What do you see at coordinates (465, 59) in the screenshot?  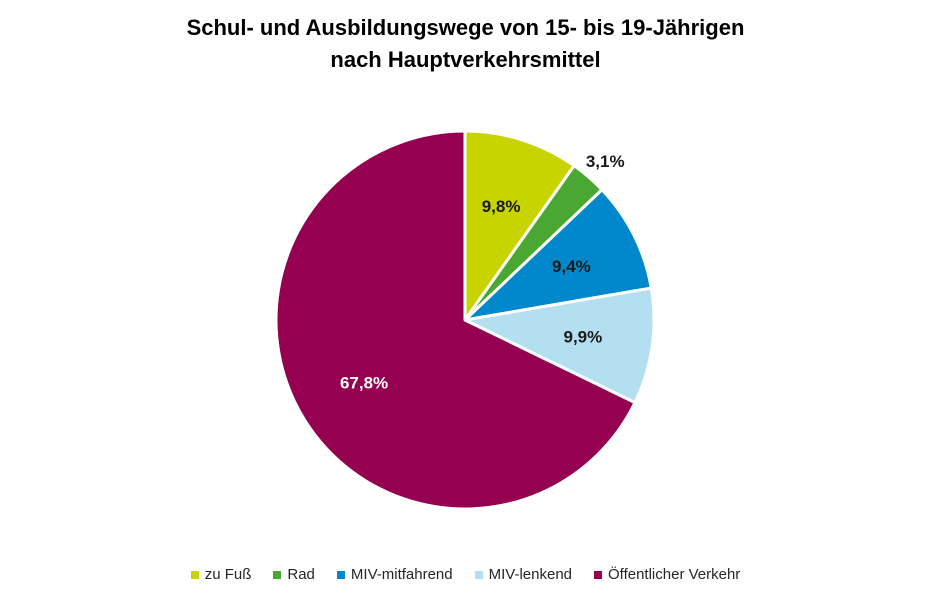 I see `chart-title-line-2: nach Hauptverkehrsmittel` at bounding box center [465, 59].